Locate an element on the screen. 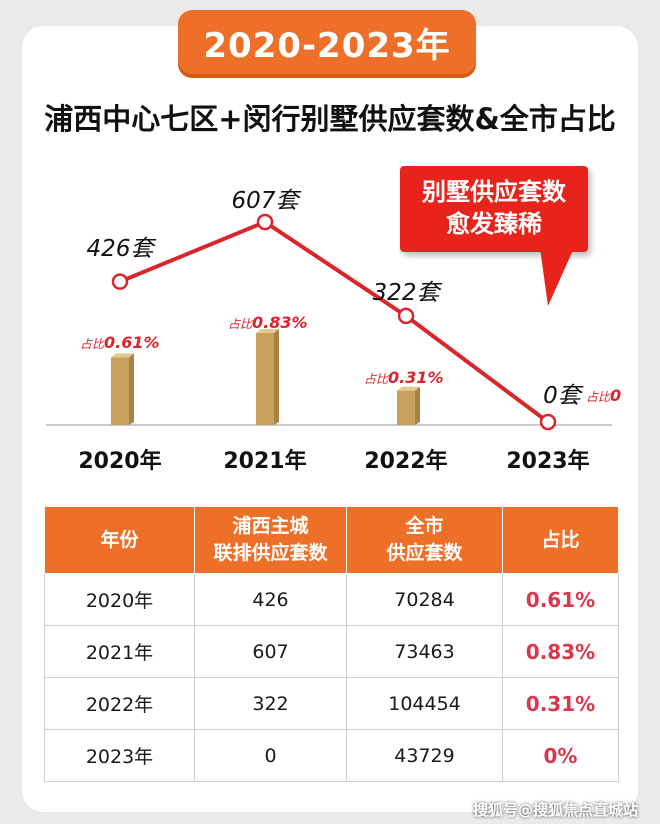  cell-puxi: 426 is located at coordinates (270, 599).